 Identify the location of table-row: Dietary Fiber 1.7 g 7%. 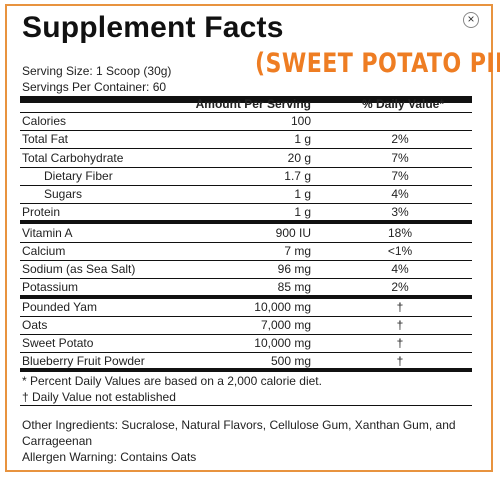
(246, 178).